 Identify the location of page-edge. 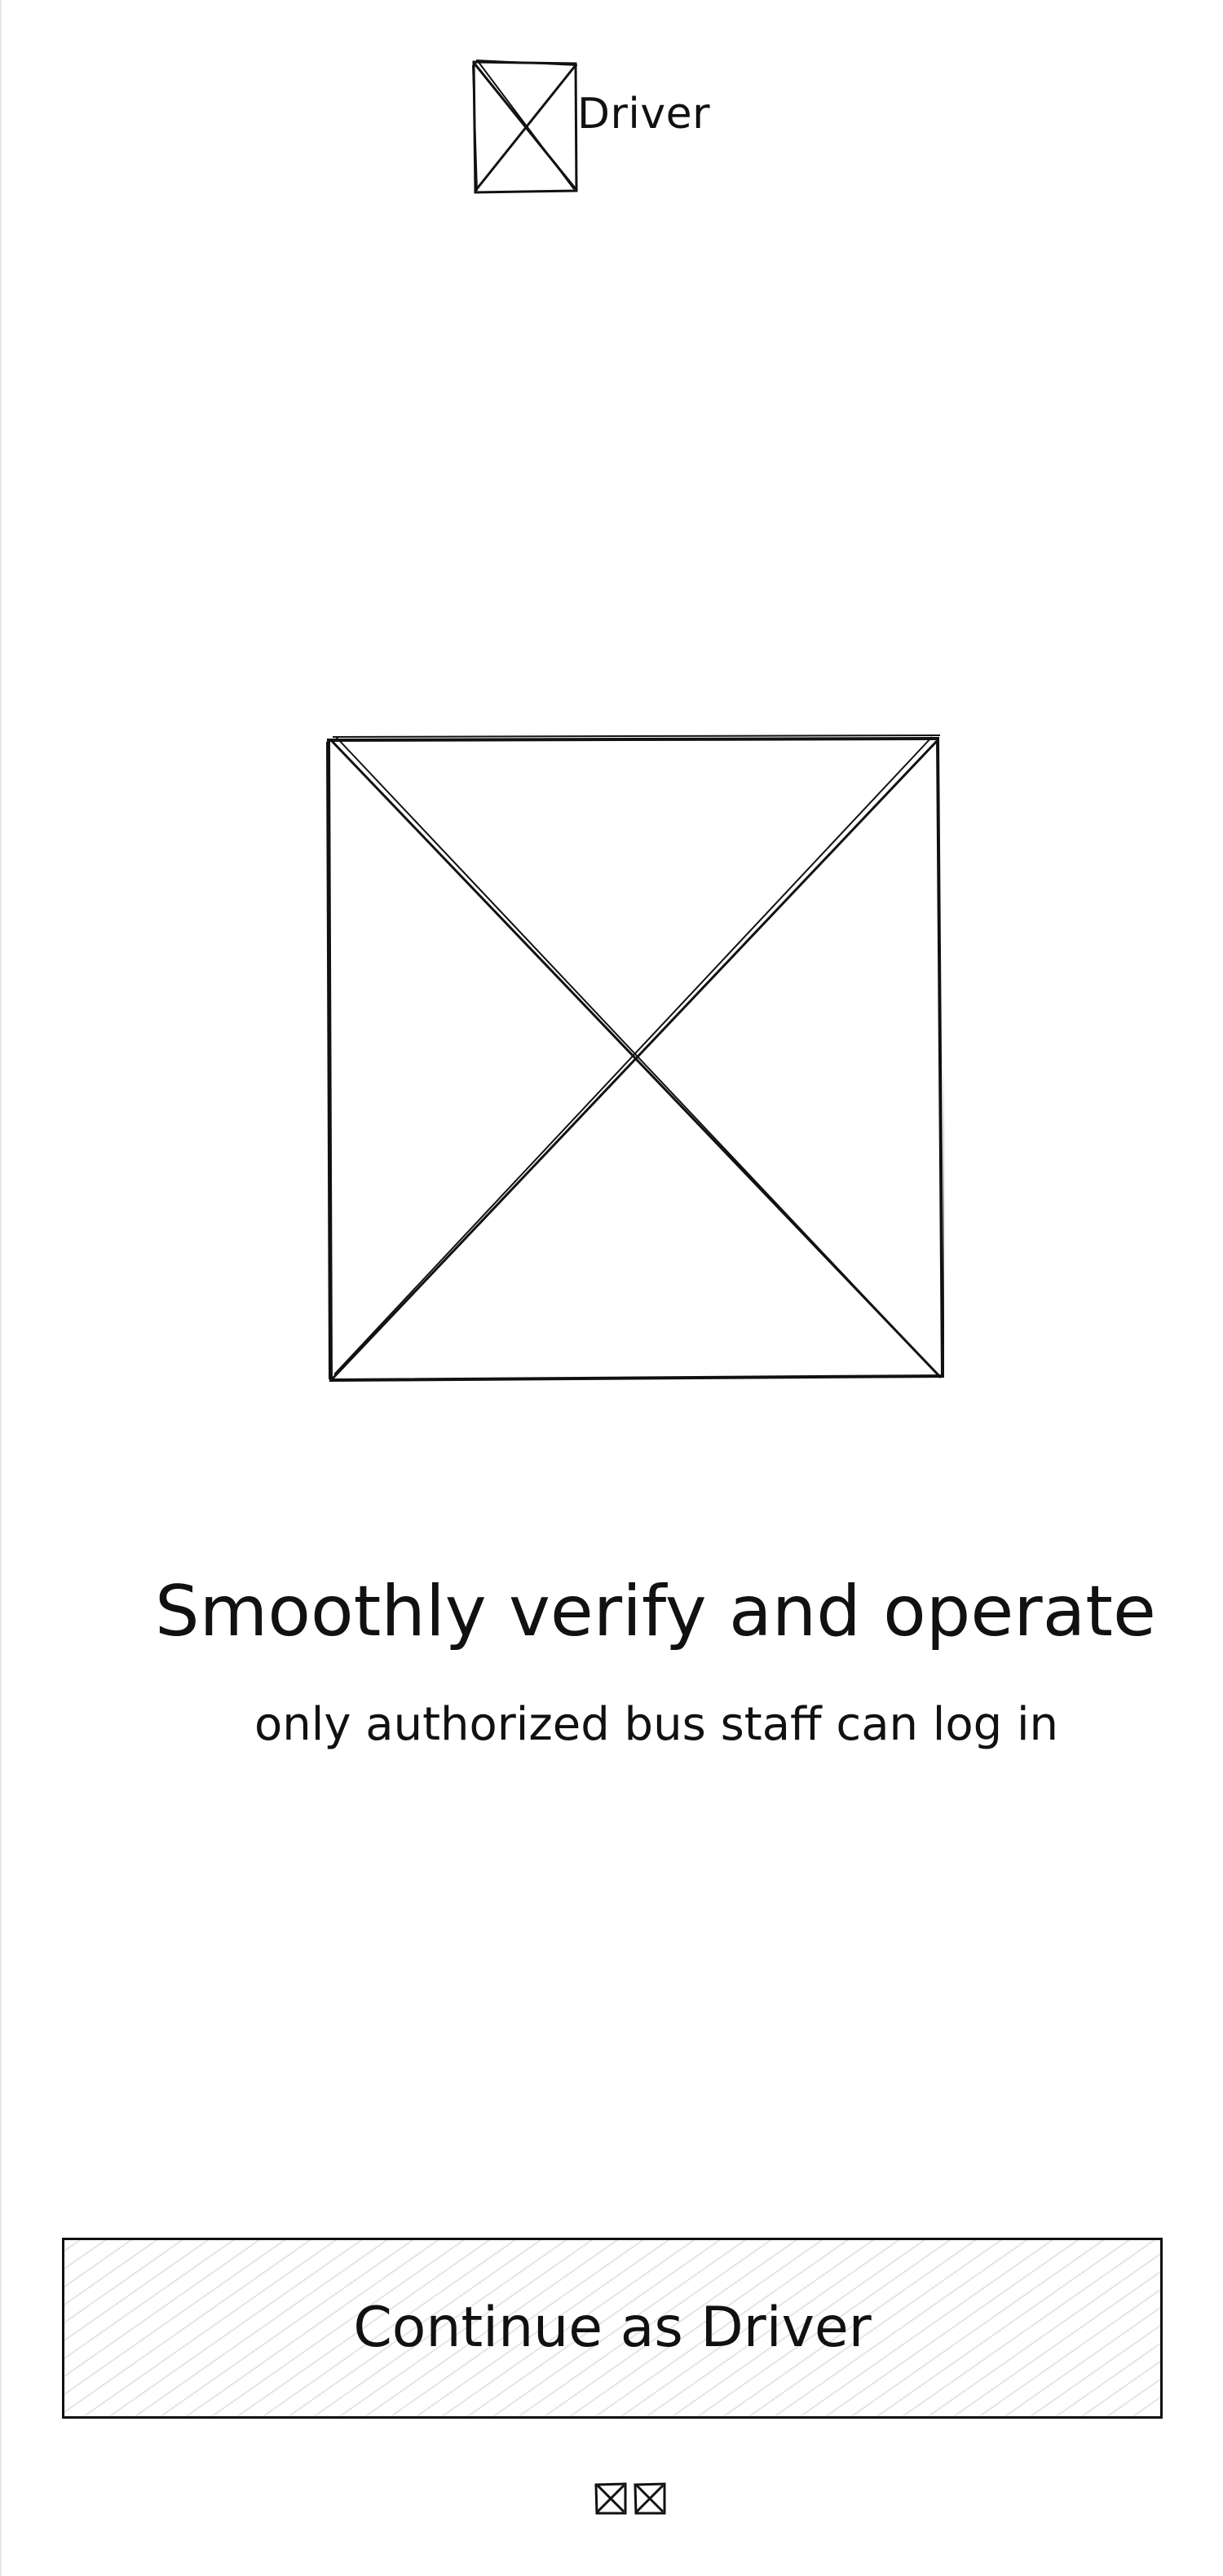
(1, 1288).